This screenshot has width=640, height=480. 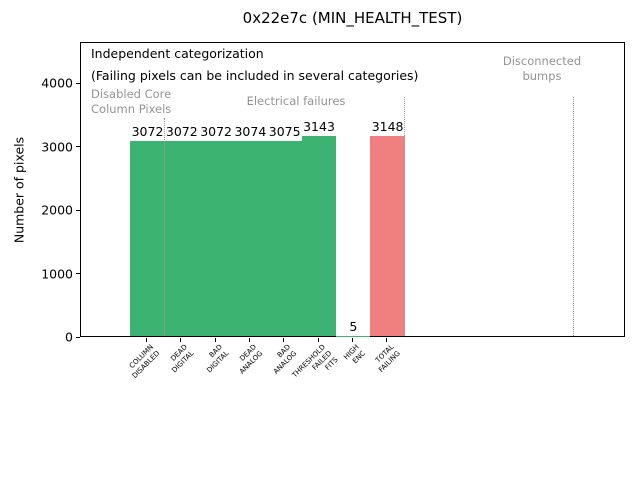 What do you see at coordinates (284, 131) in the screenshot?
I see `bar-value-label: 3075` at bounding box center [284, 131].